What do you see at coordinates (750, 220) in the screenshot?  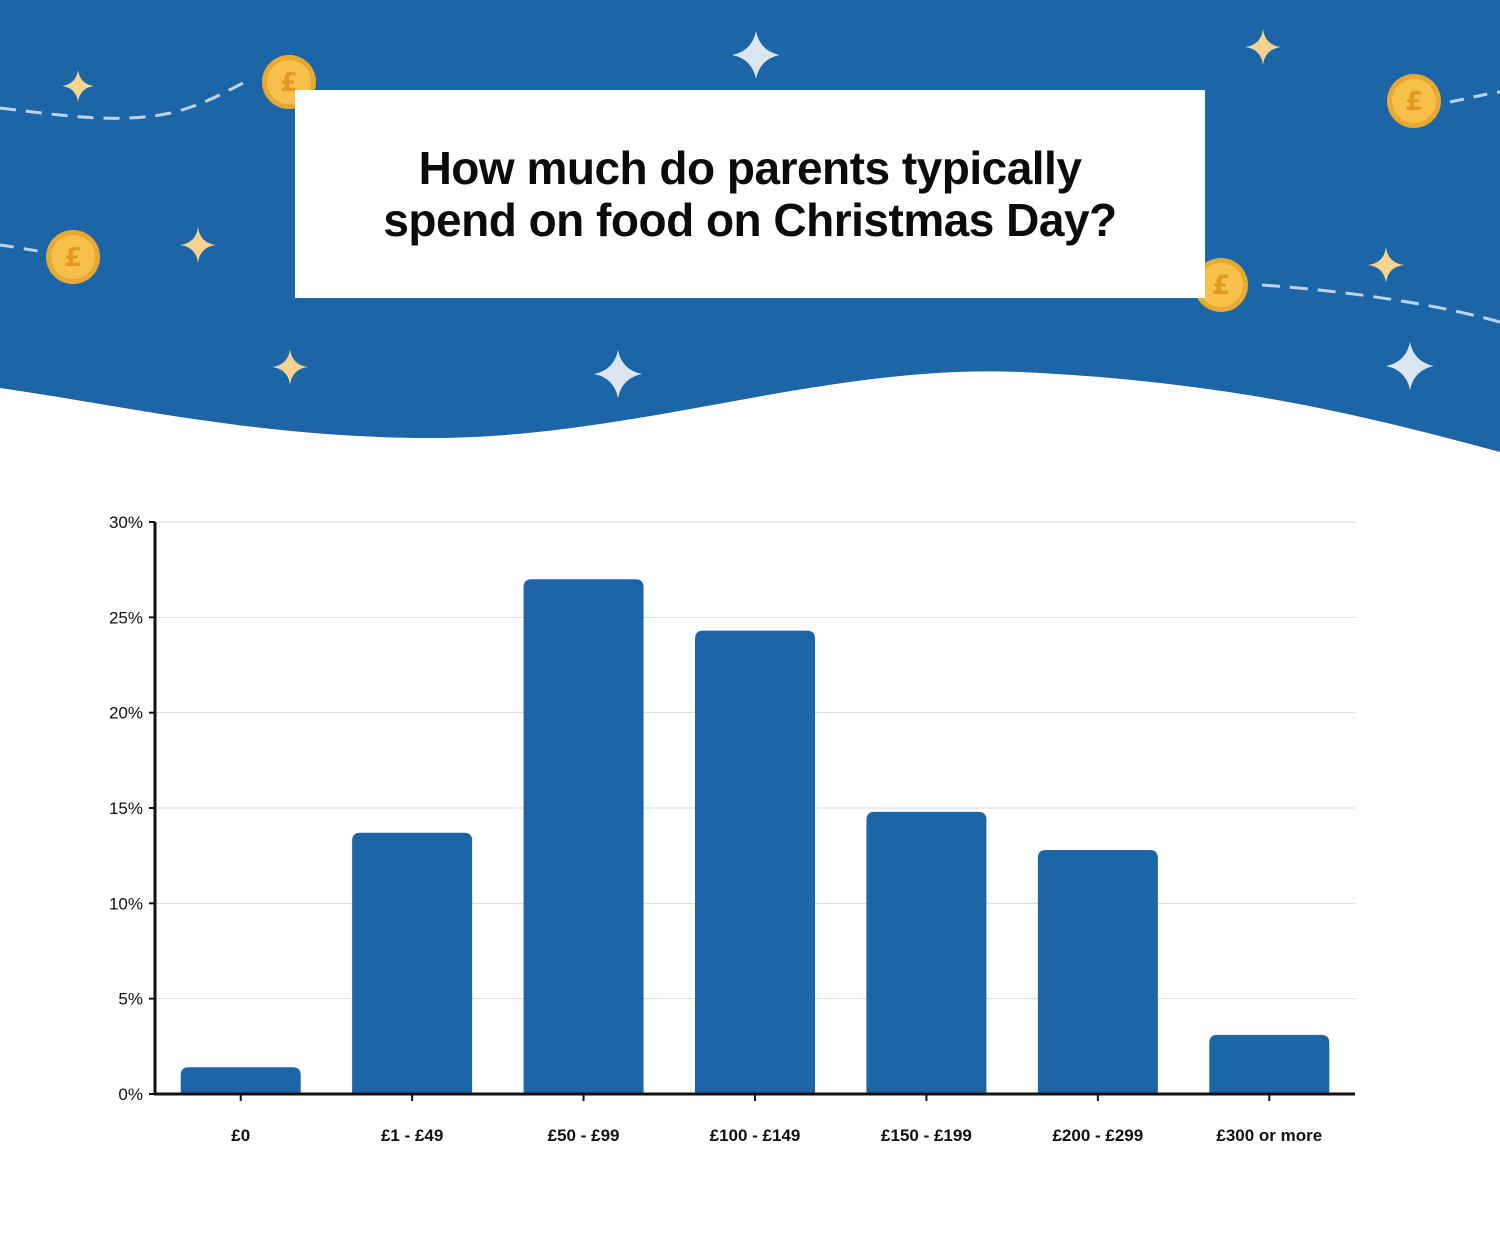 I see `chart-title-line-2: spend on food on Christmas Day?` at bounding box center [750, 220].